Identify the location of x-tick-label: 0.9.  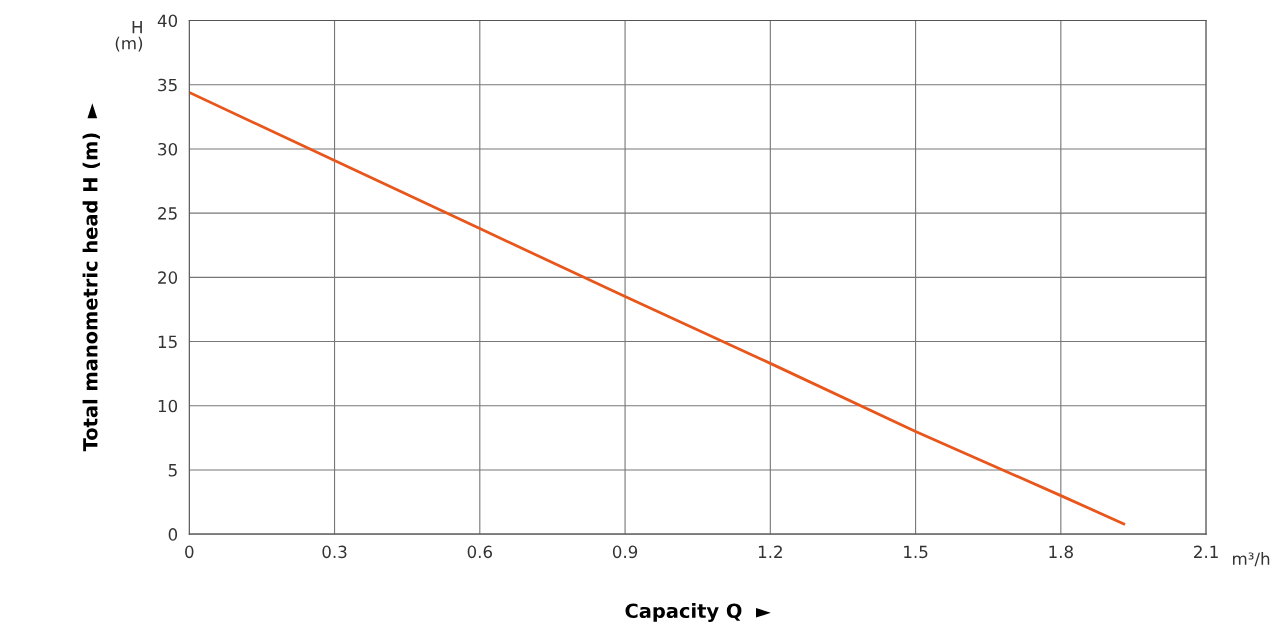
(625, 552).